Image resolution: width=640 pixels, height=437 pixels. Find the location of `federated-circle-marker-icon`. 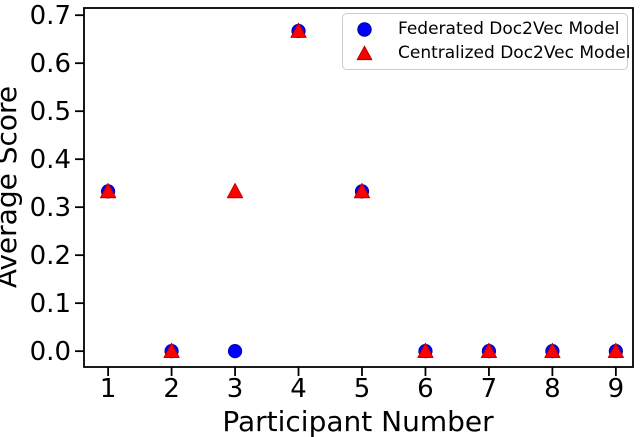

federated-circle-marker-icon is located at coordinates (364, 29).